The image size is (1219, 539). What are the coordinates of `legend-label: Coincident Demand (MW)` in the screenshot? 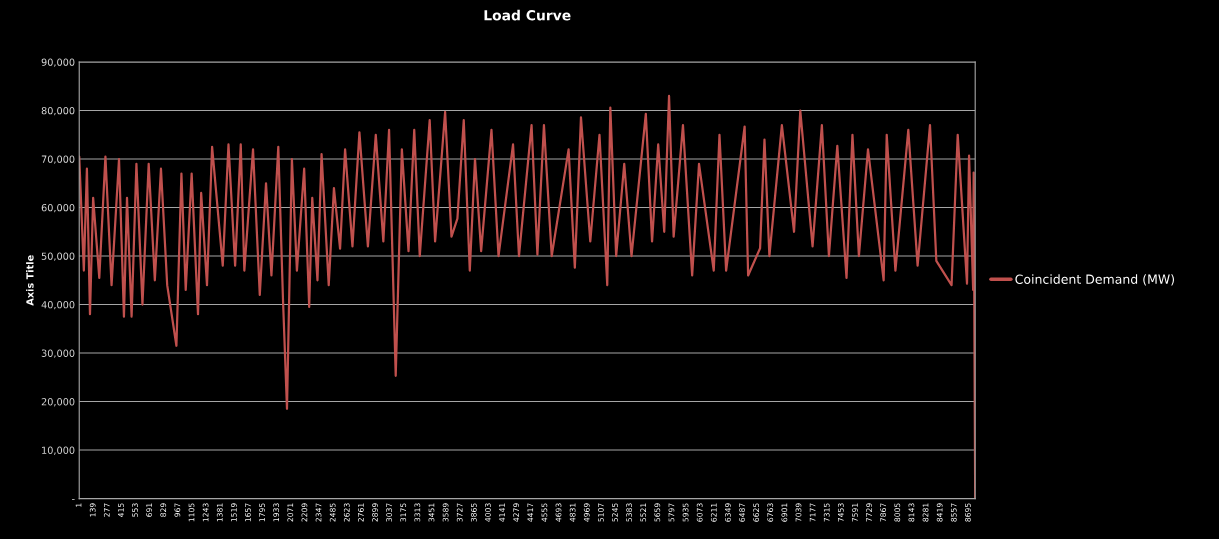 It's located at (1095, 280).